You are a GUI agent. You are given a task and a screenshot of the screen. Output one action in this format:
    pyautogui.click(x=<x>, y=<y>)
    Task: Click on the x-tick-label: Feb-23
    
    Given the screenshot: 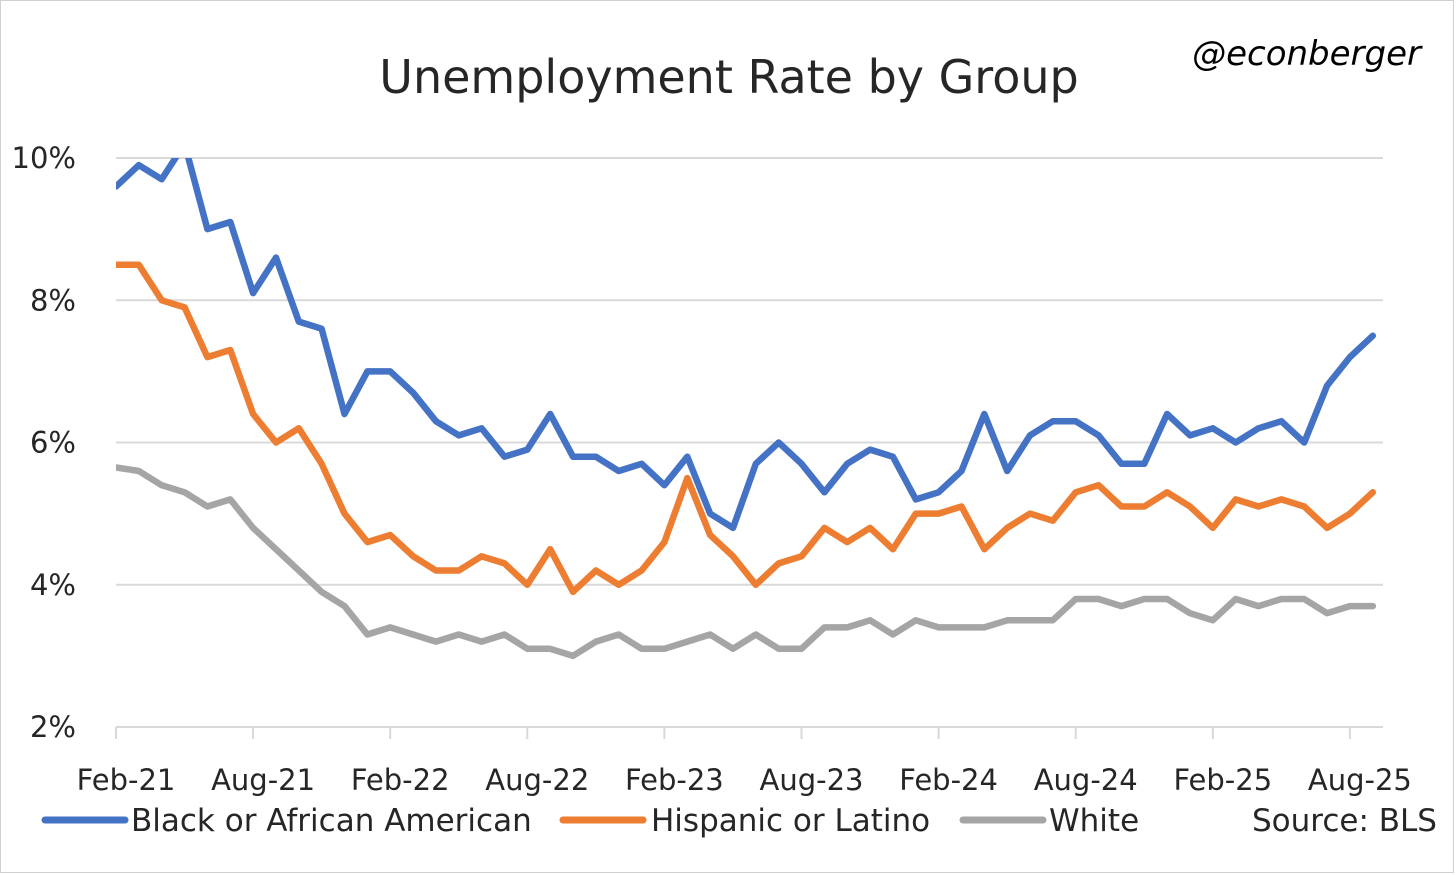 What is the action you would take?
    pyautogui.click(x=674, y=780)
    